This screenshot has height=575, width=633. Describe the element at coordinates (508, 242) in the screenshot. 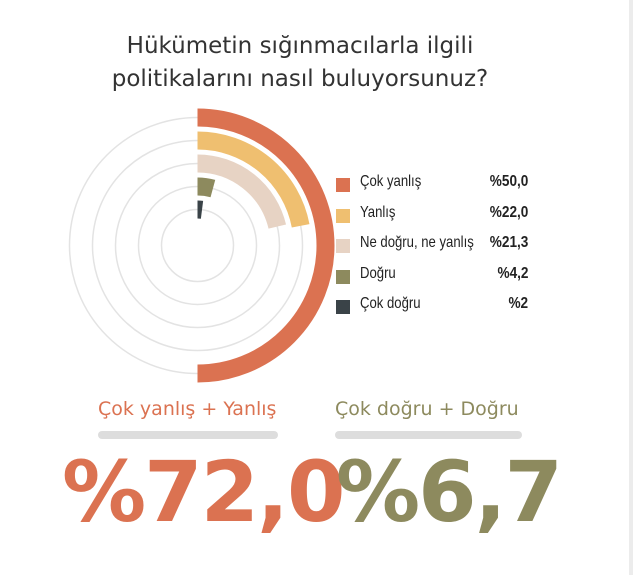

I see `legend-value: %21,3` at that location.